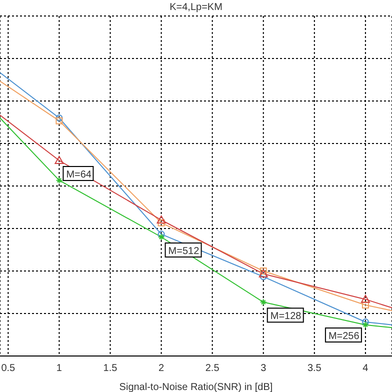  I want to click on chart-title: K=4,Lp=KM, so click(196, 7).